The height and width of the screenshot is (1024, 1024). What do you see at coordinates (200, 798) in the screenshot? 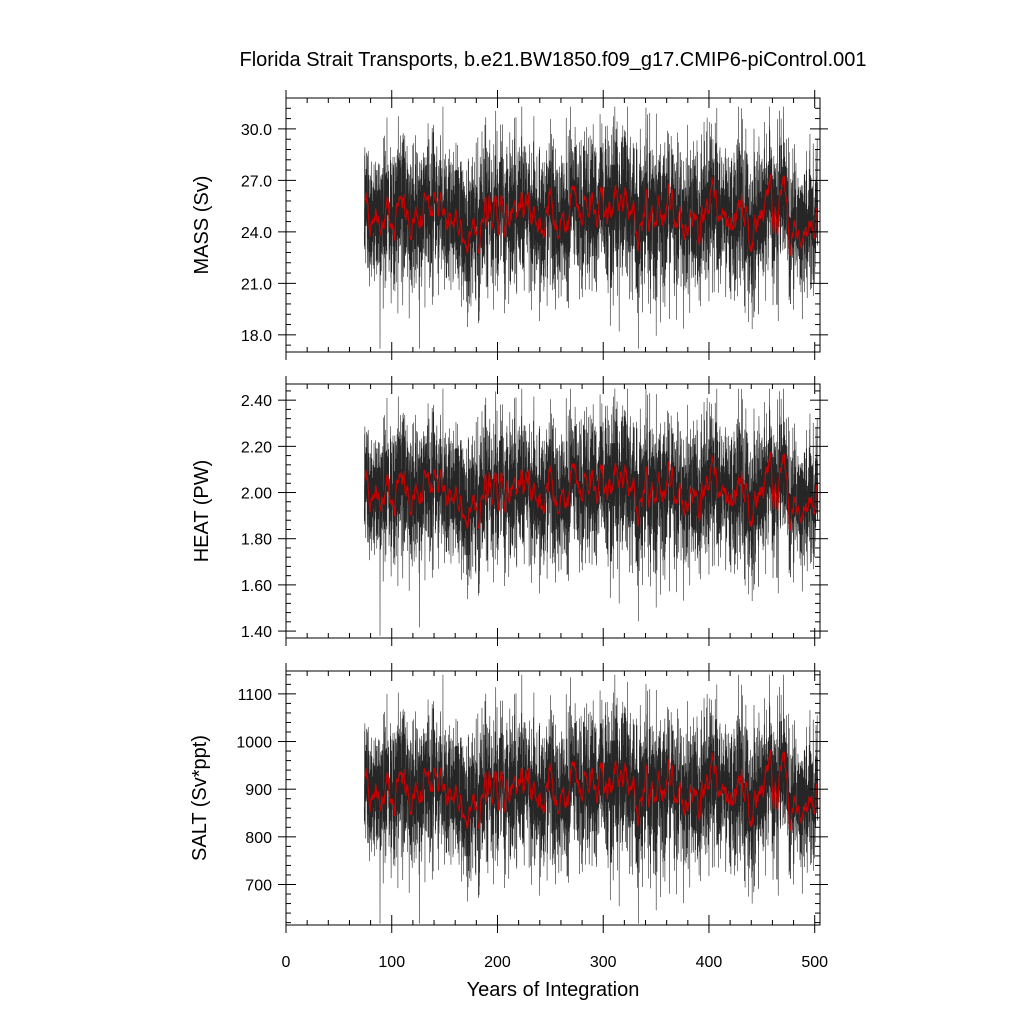
I see `ylabel-salt: SALT (Sv*ppt)` at bounding box center [200, 798].